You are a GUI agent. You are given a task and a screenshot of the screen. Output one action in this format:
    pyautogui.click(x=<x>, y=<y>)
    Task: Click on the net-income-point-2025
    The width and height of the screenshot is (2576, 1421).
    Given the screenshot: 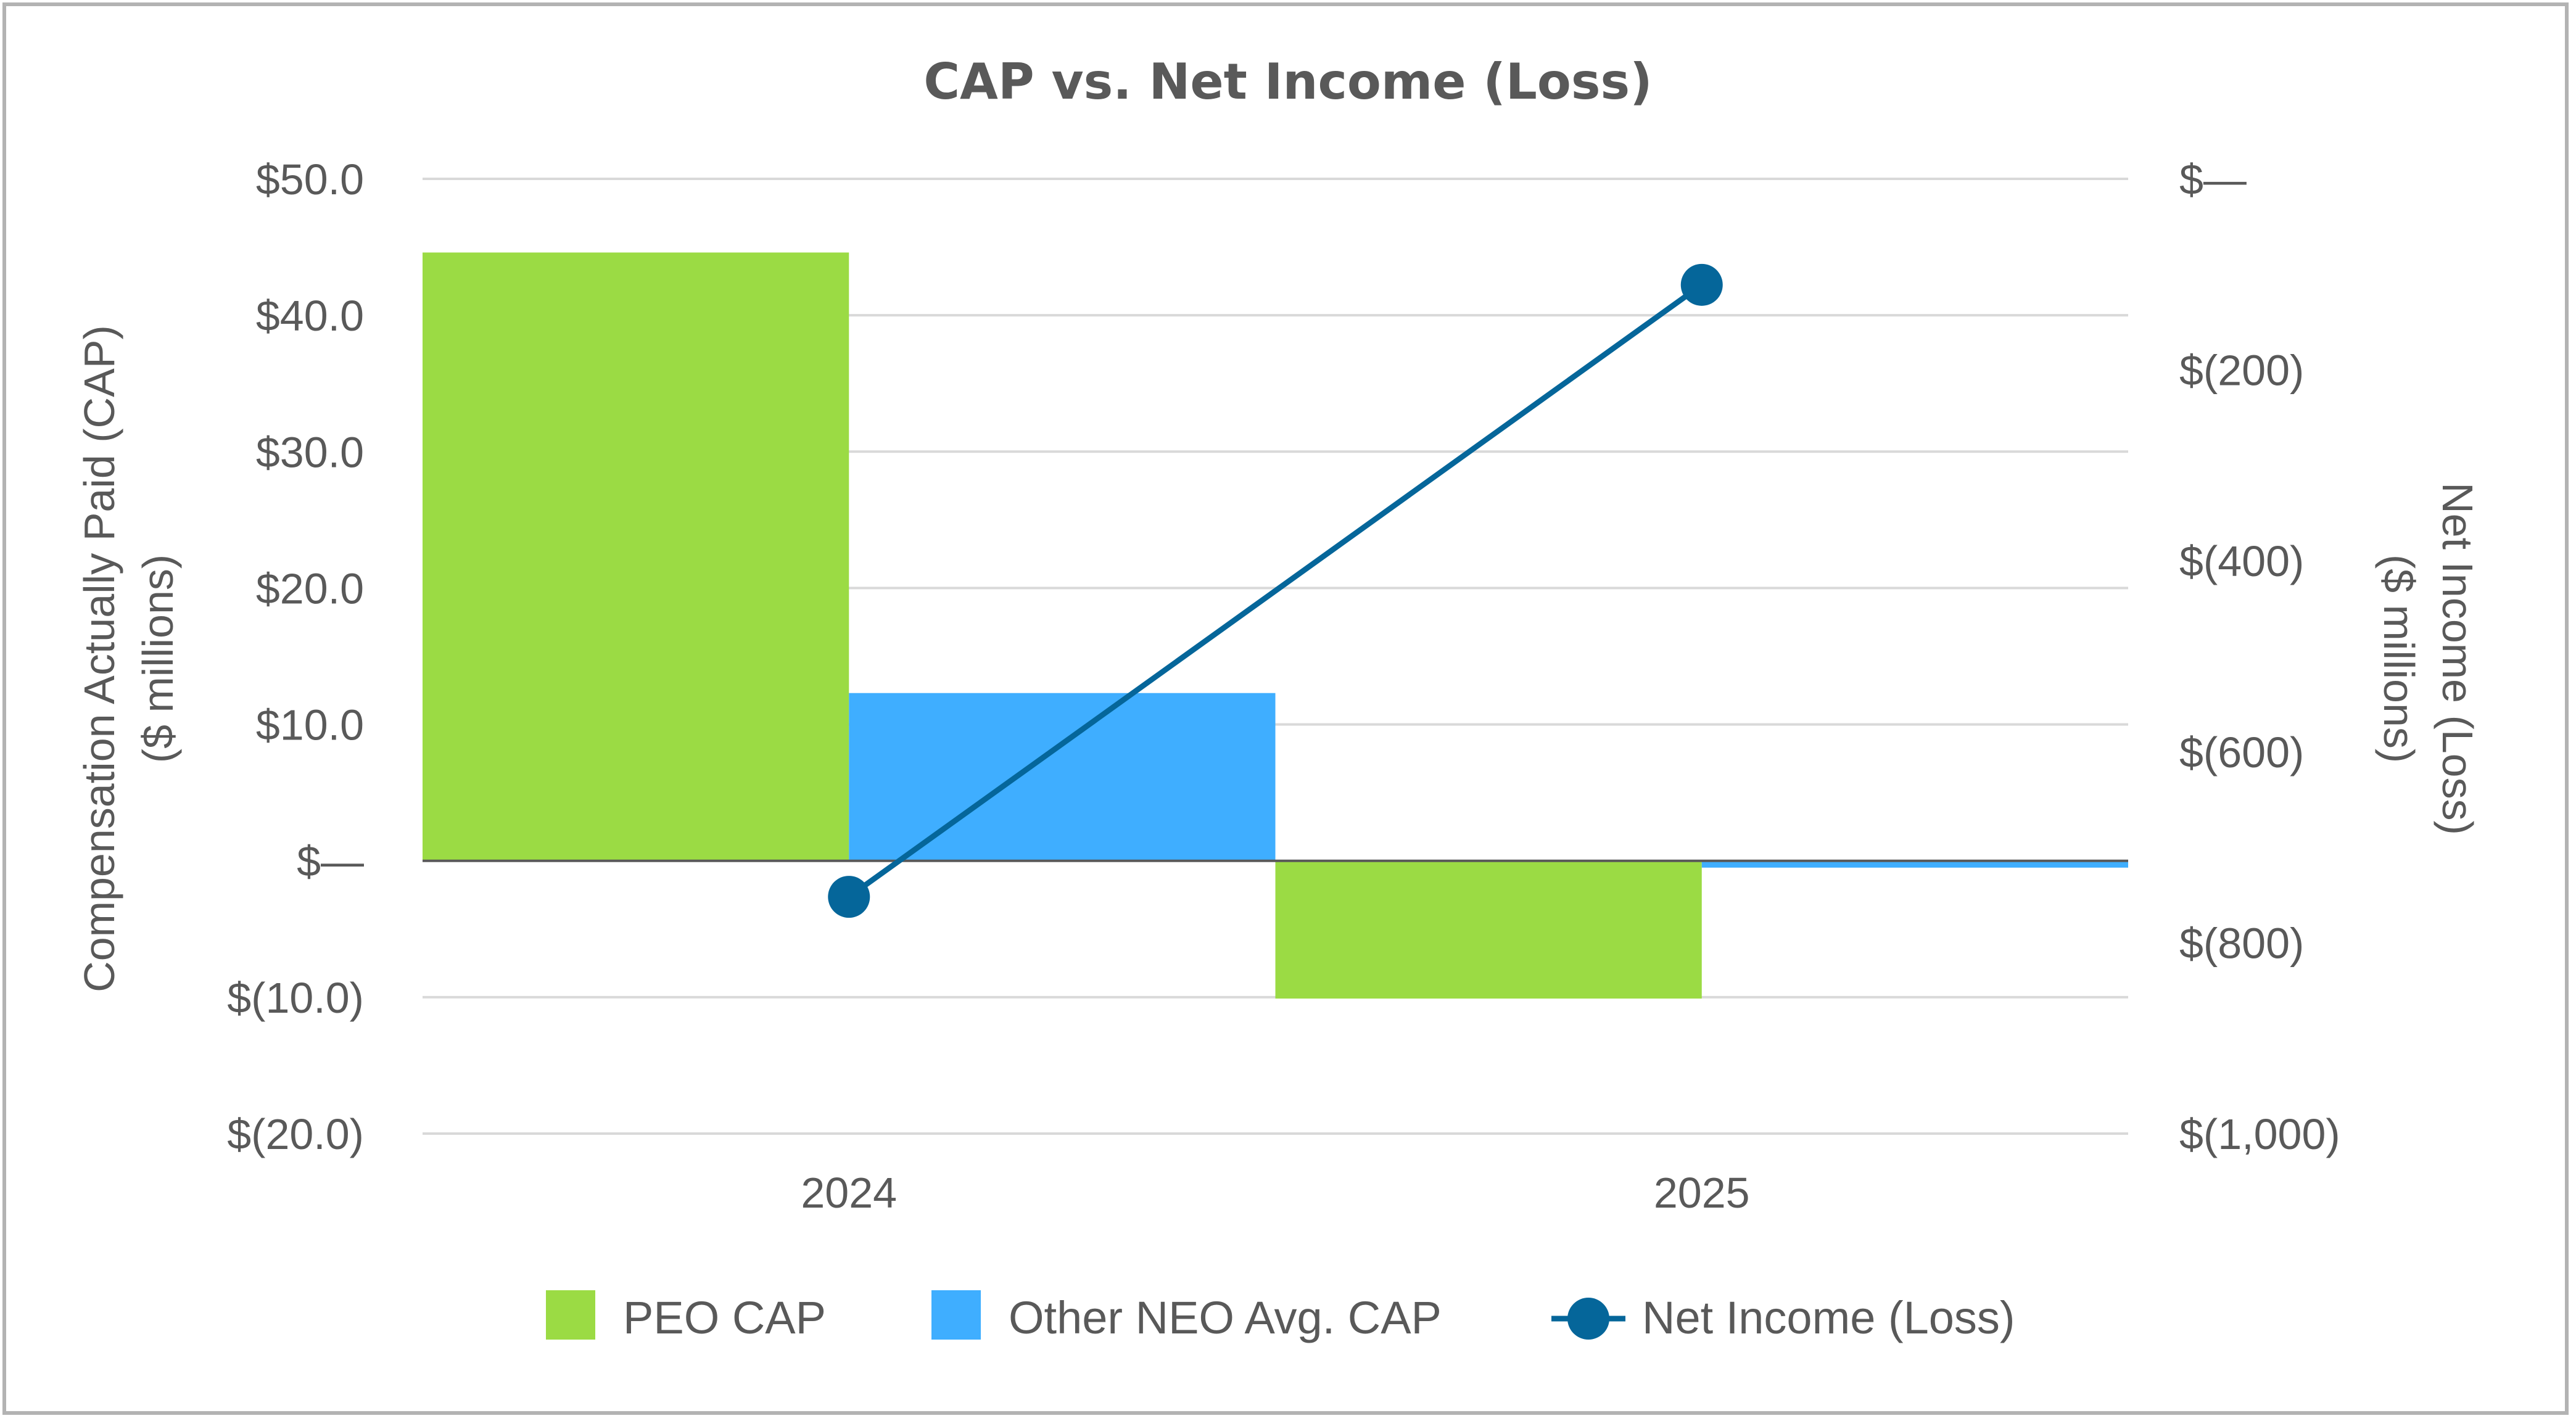 What is the action you would take?
    pyautogui.click(x=1701, y=284)
    